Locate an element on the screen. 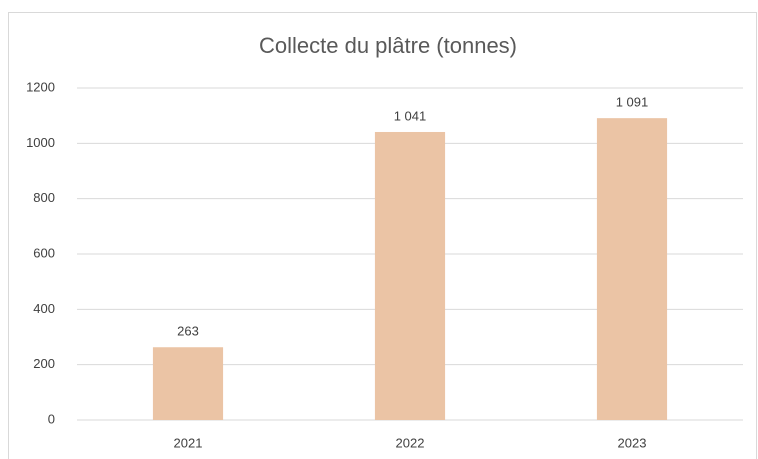 This screenshot has width=758, height=459. y-tick-label: 400 is located at coordinates (44, 308).